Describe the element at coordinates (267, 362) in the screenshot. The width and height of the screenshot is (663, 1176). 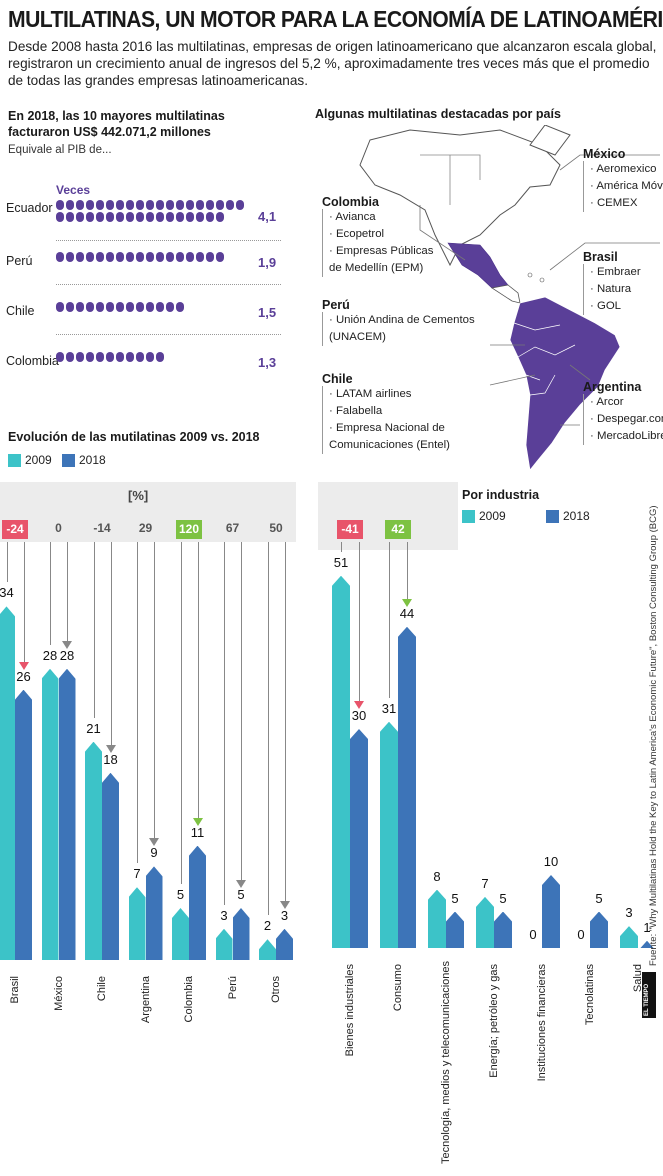
I see `pib-value-3: 1,3` at that location.